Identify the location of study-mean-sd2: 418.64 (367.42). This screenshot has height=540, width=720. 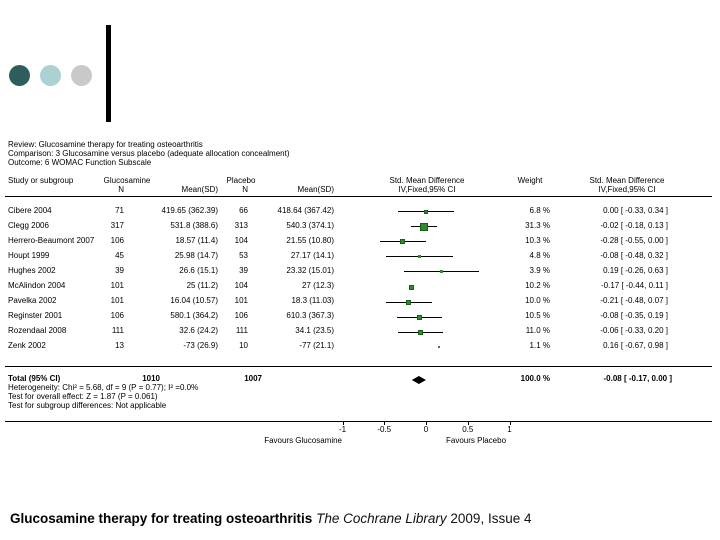
(306, 210).